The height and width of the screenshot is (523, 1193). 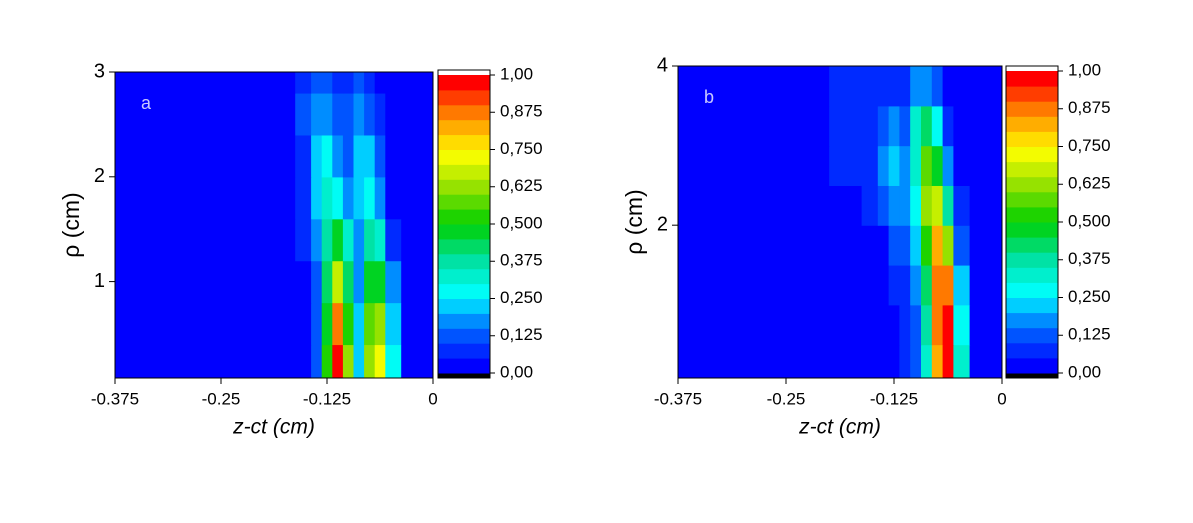 What do you see at coordinates (786, 398) in the screenshot?
I see `x-tick-label: -0.25` at bounding box center [786, 398].